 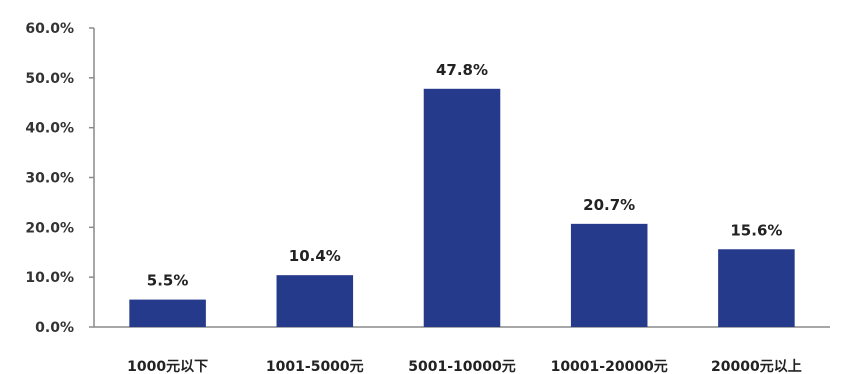 I want to click on category-label: 10001-20000元, so click(x=609, y=366).